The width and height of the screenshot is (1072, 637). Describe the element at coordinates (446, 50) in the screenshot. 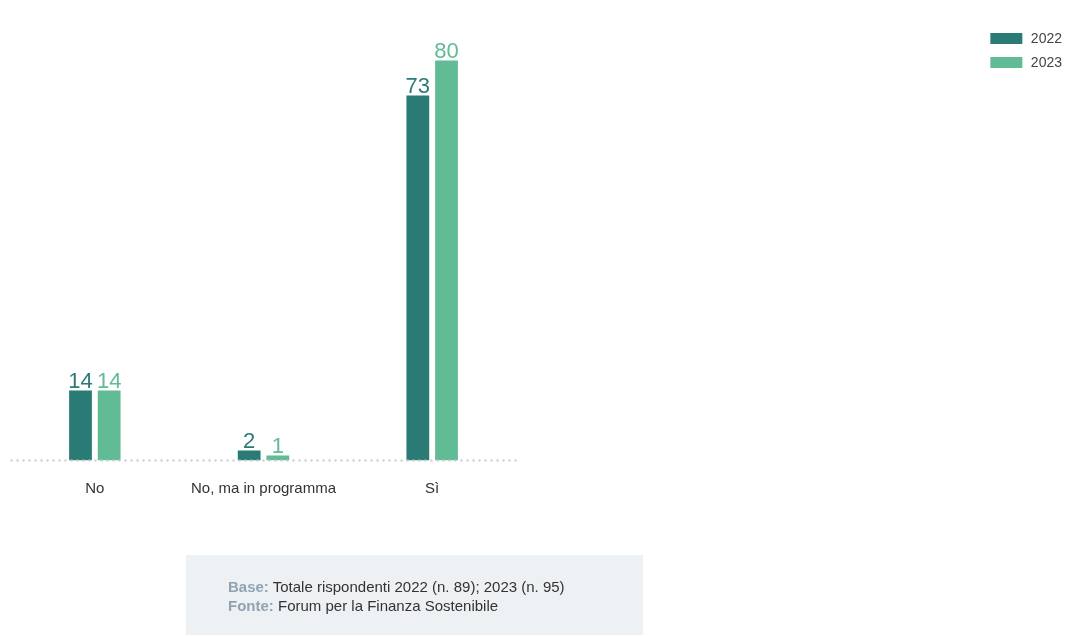

I see `data-label: 80` at that location.